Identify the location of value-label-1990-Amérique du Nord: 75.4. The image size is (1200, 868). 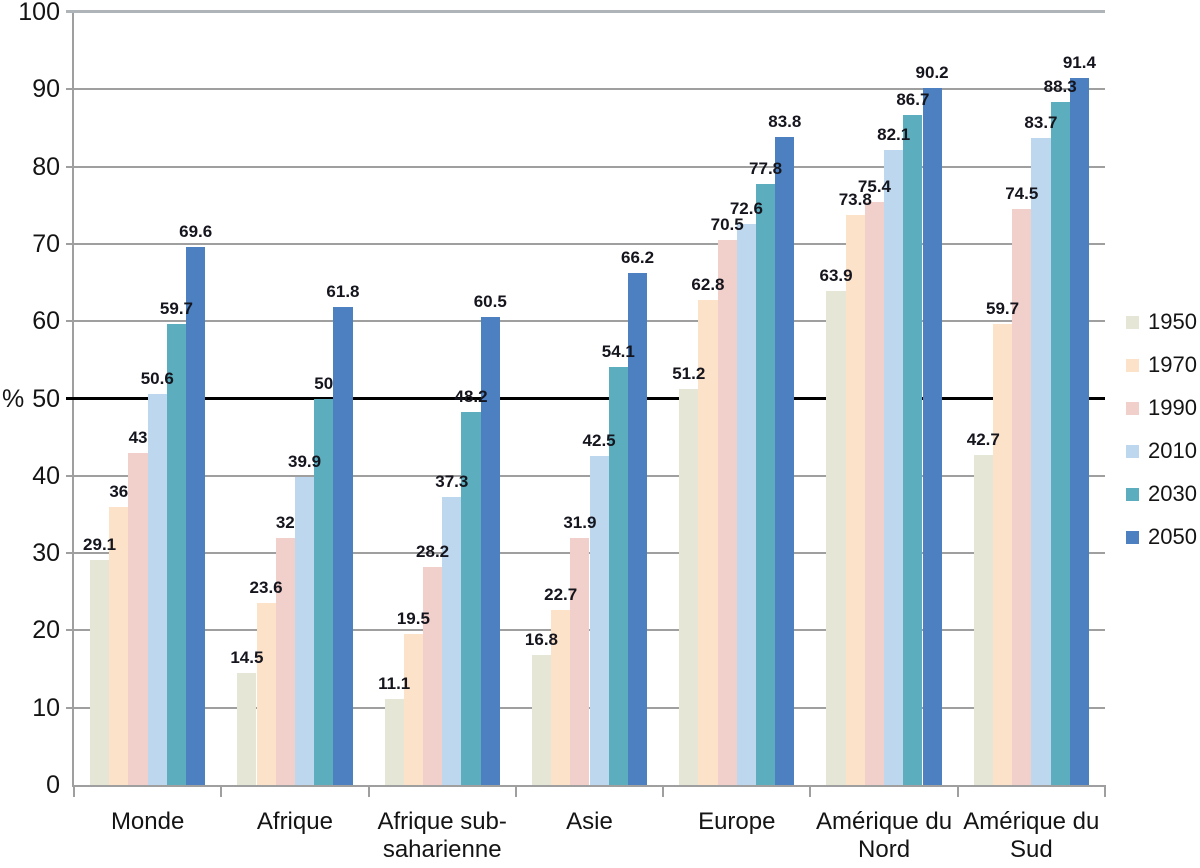
(874, 187).